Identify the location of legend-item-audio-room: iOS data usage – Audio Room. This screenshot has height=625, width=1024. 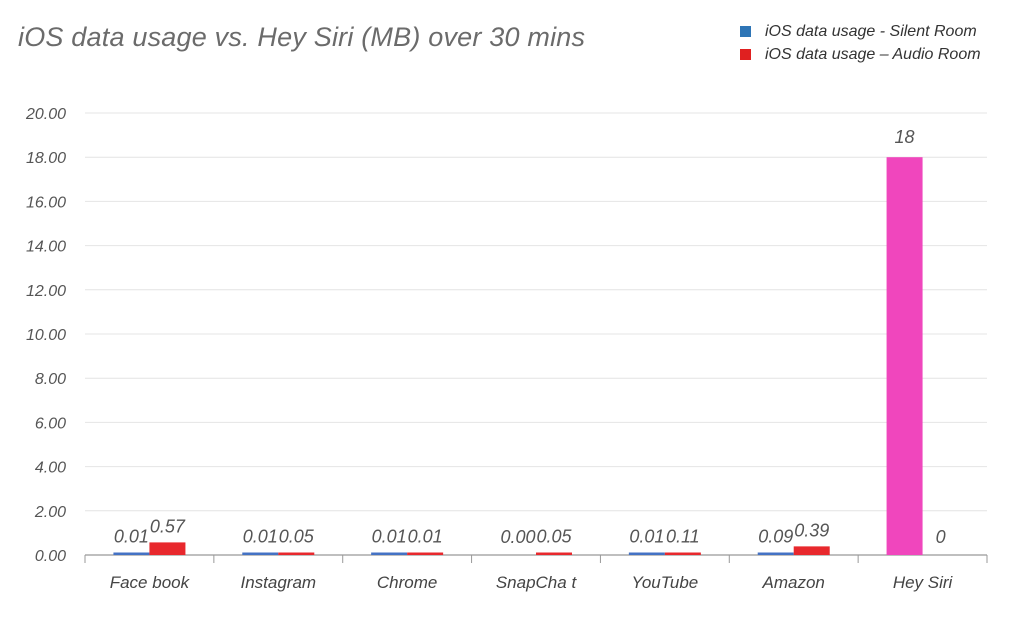
(860, 54).